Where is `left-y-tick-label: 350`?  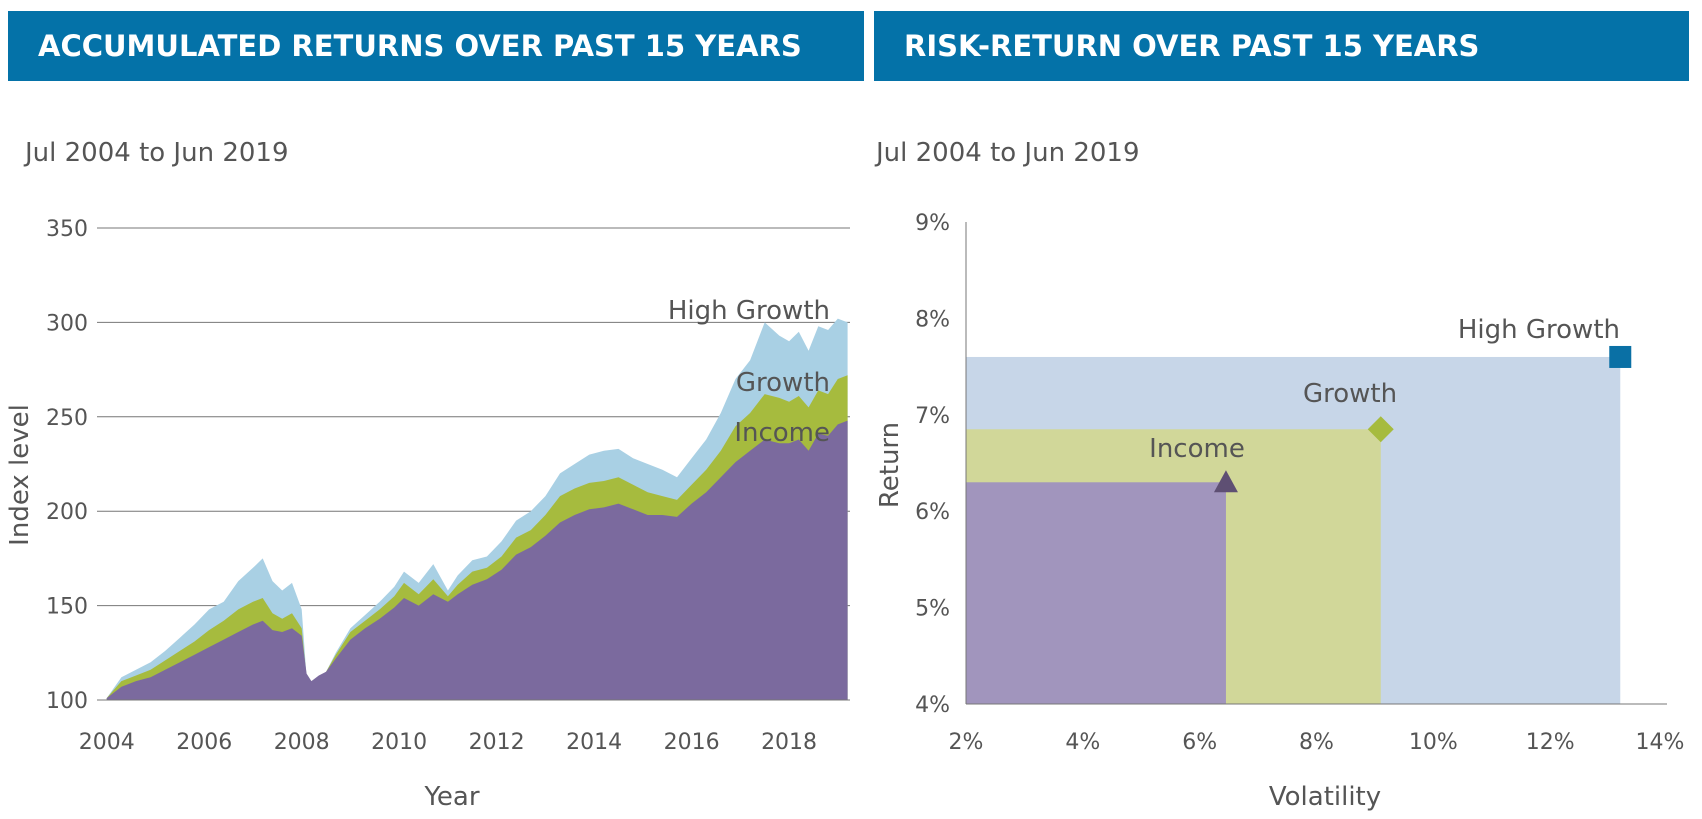 left-y-tick-label: 350 is located at coordinates (67, 229).